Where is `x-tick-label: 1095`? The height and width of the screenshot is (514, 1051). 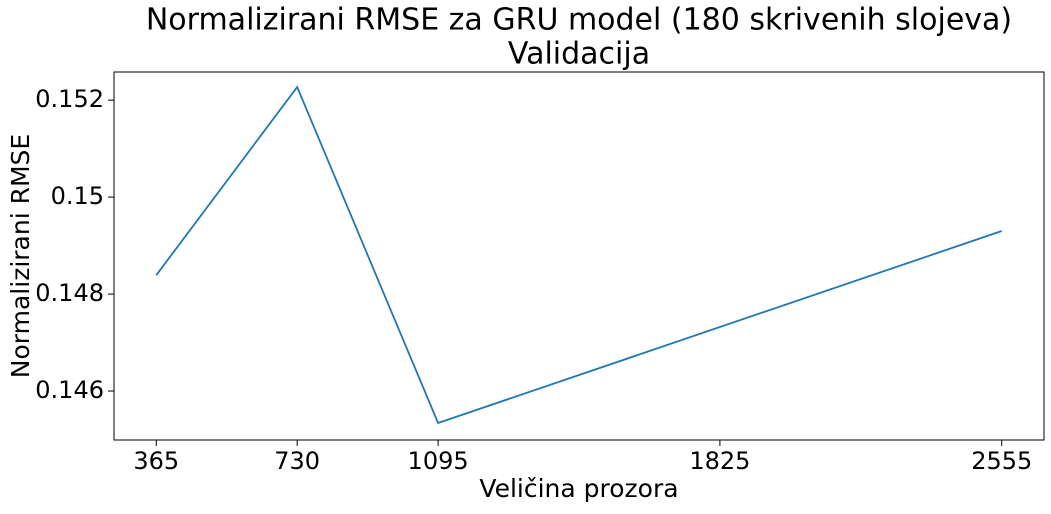
x-tick-label: 1095 is located at coordinates (438, 461).